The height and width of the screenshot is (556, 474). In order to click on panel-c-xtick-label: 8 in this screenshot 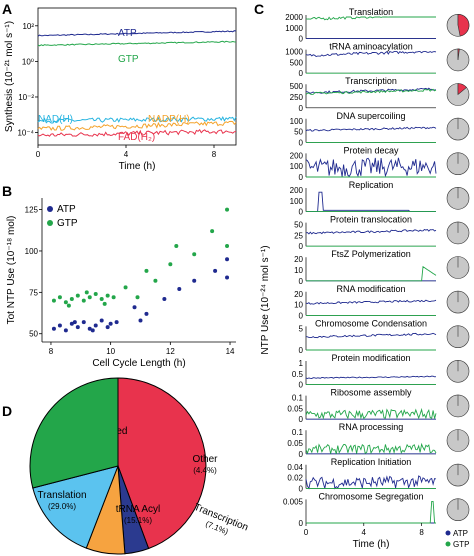, I will do `click(421, 532)`.